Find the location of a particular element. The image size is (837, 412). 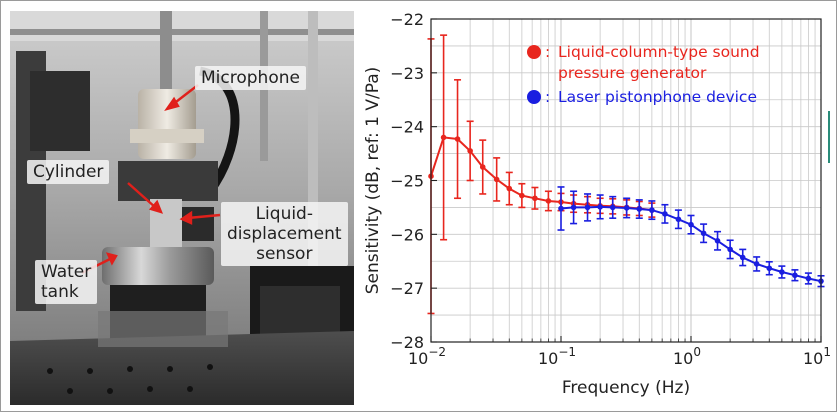

label-cylinder: Cylinder is located at coordinates (68, 172).